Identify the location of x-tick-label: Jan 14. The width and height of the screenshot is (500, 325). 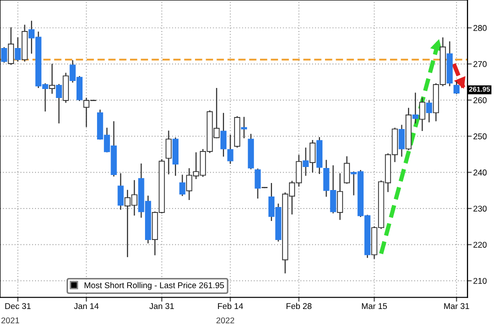
(86, 306).